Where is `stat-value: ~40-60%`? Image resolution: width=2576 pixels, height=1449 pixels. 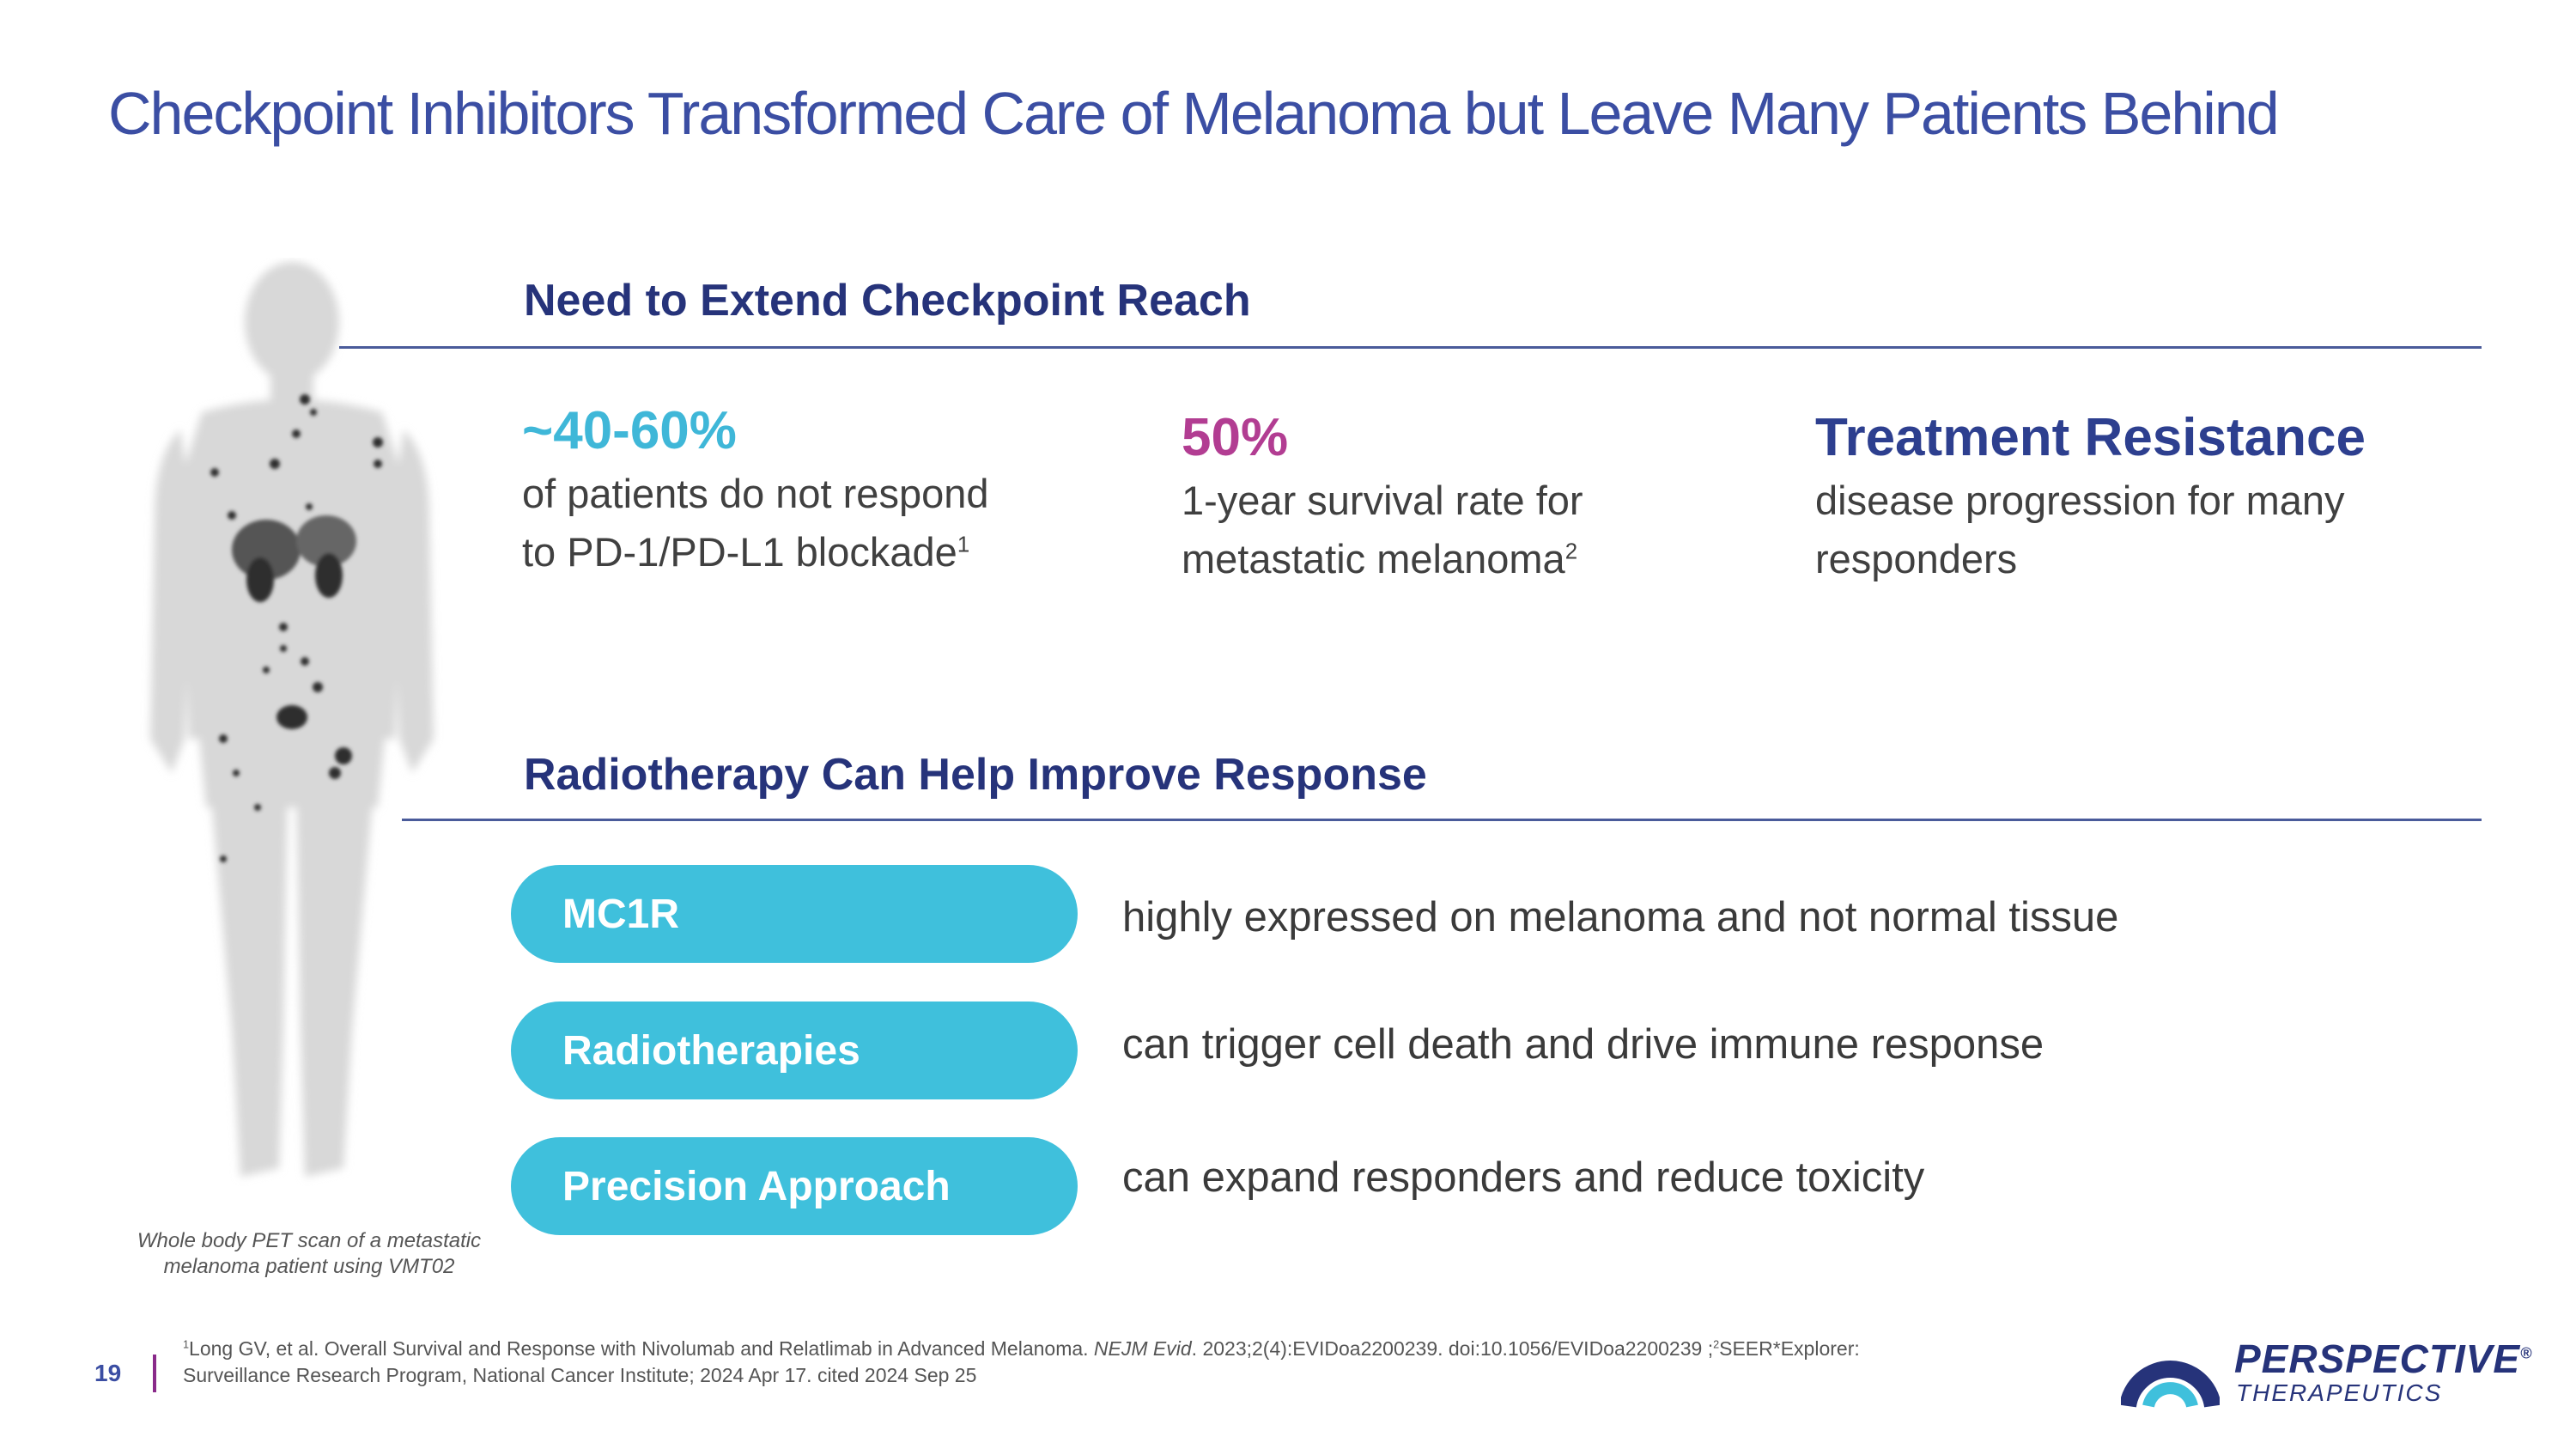 stat-value: ~40-60% is located at coordinates (629, 430).